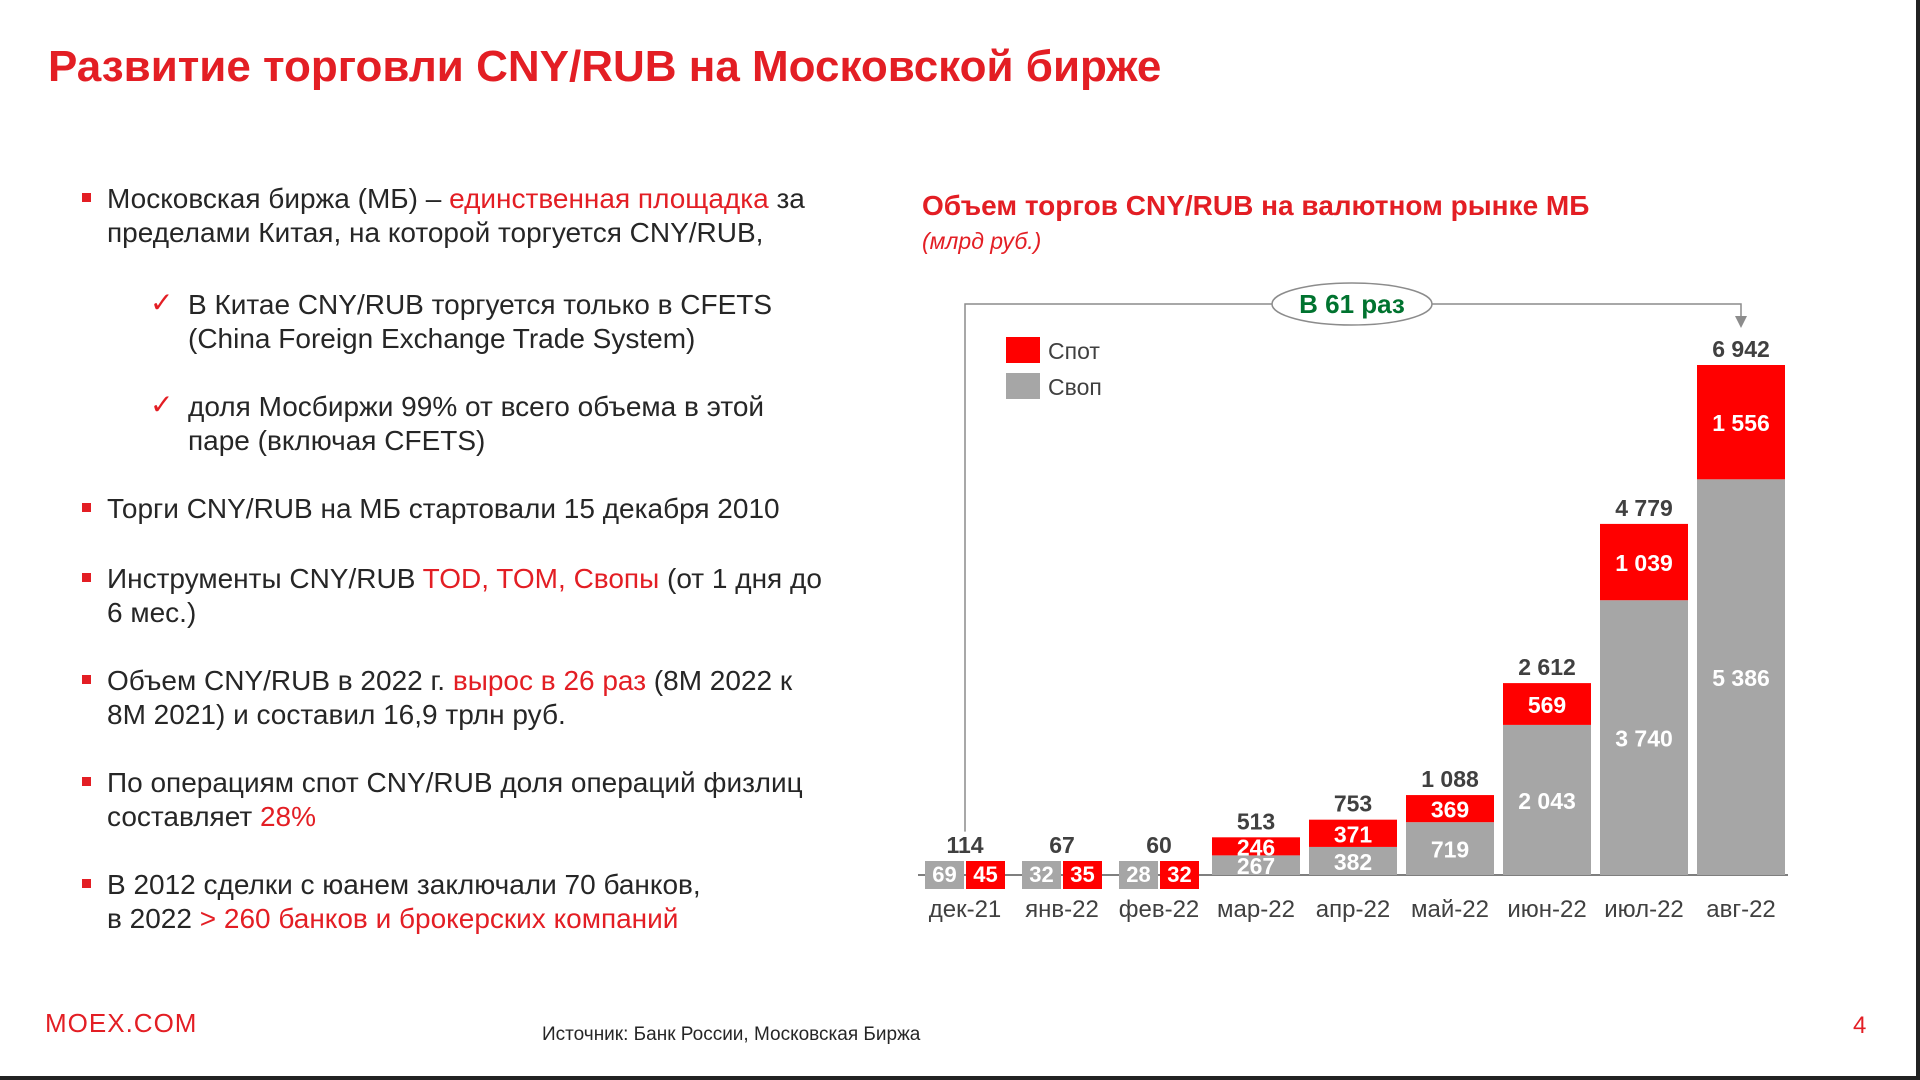 This screenshot has width=1920, height=1080. I want to click on bar-spot-value: 246, so click(1256, 847).